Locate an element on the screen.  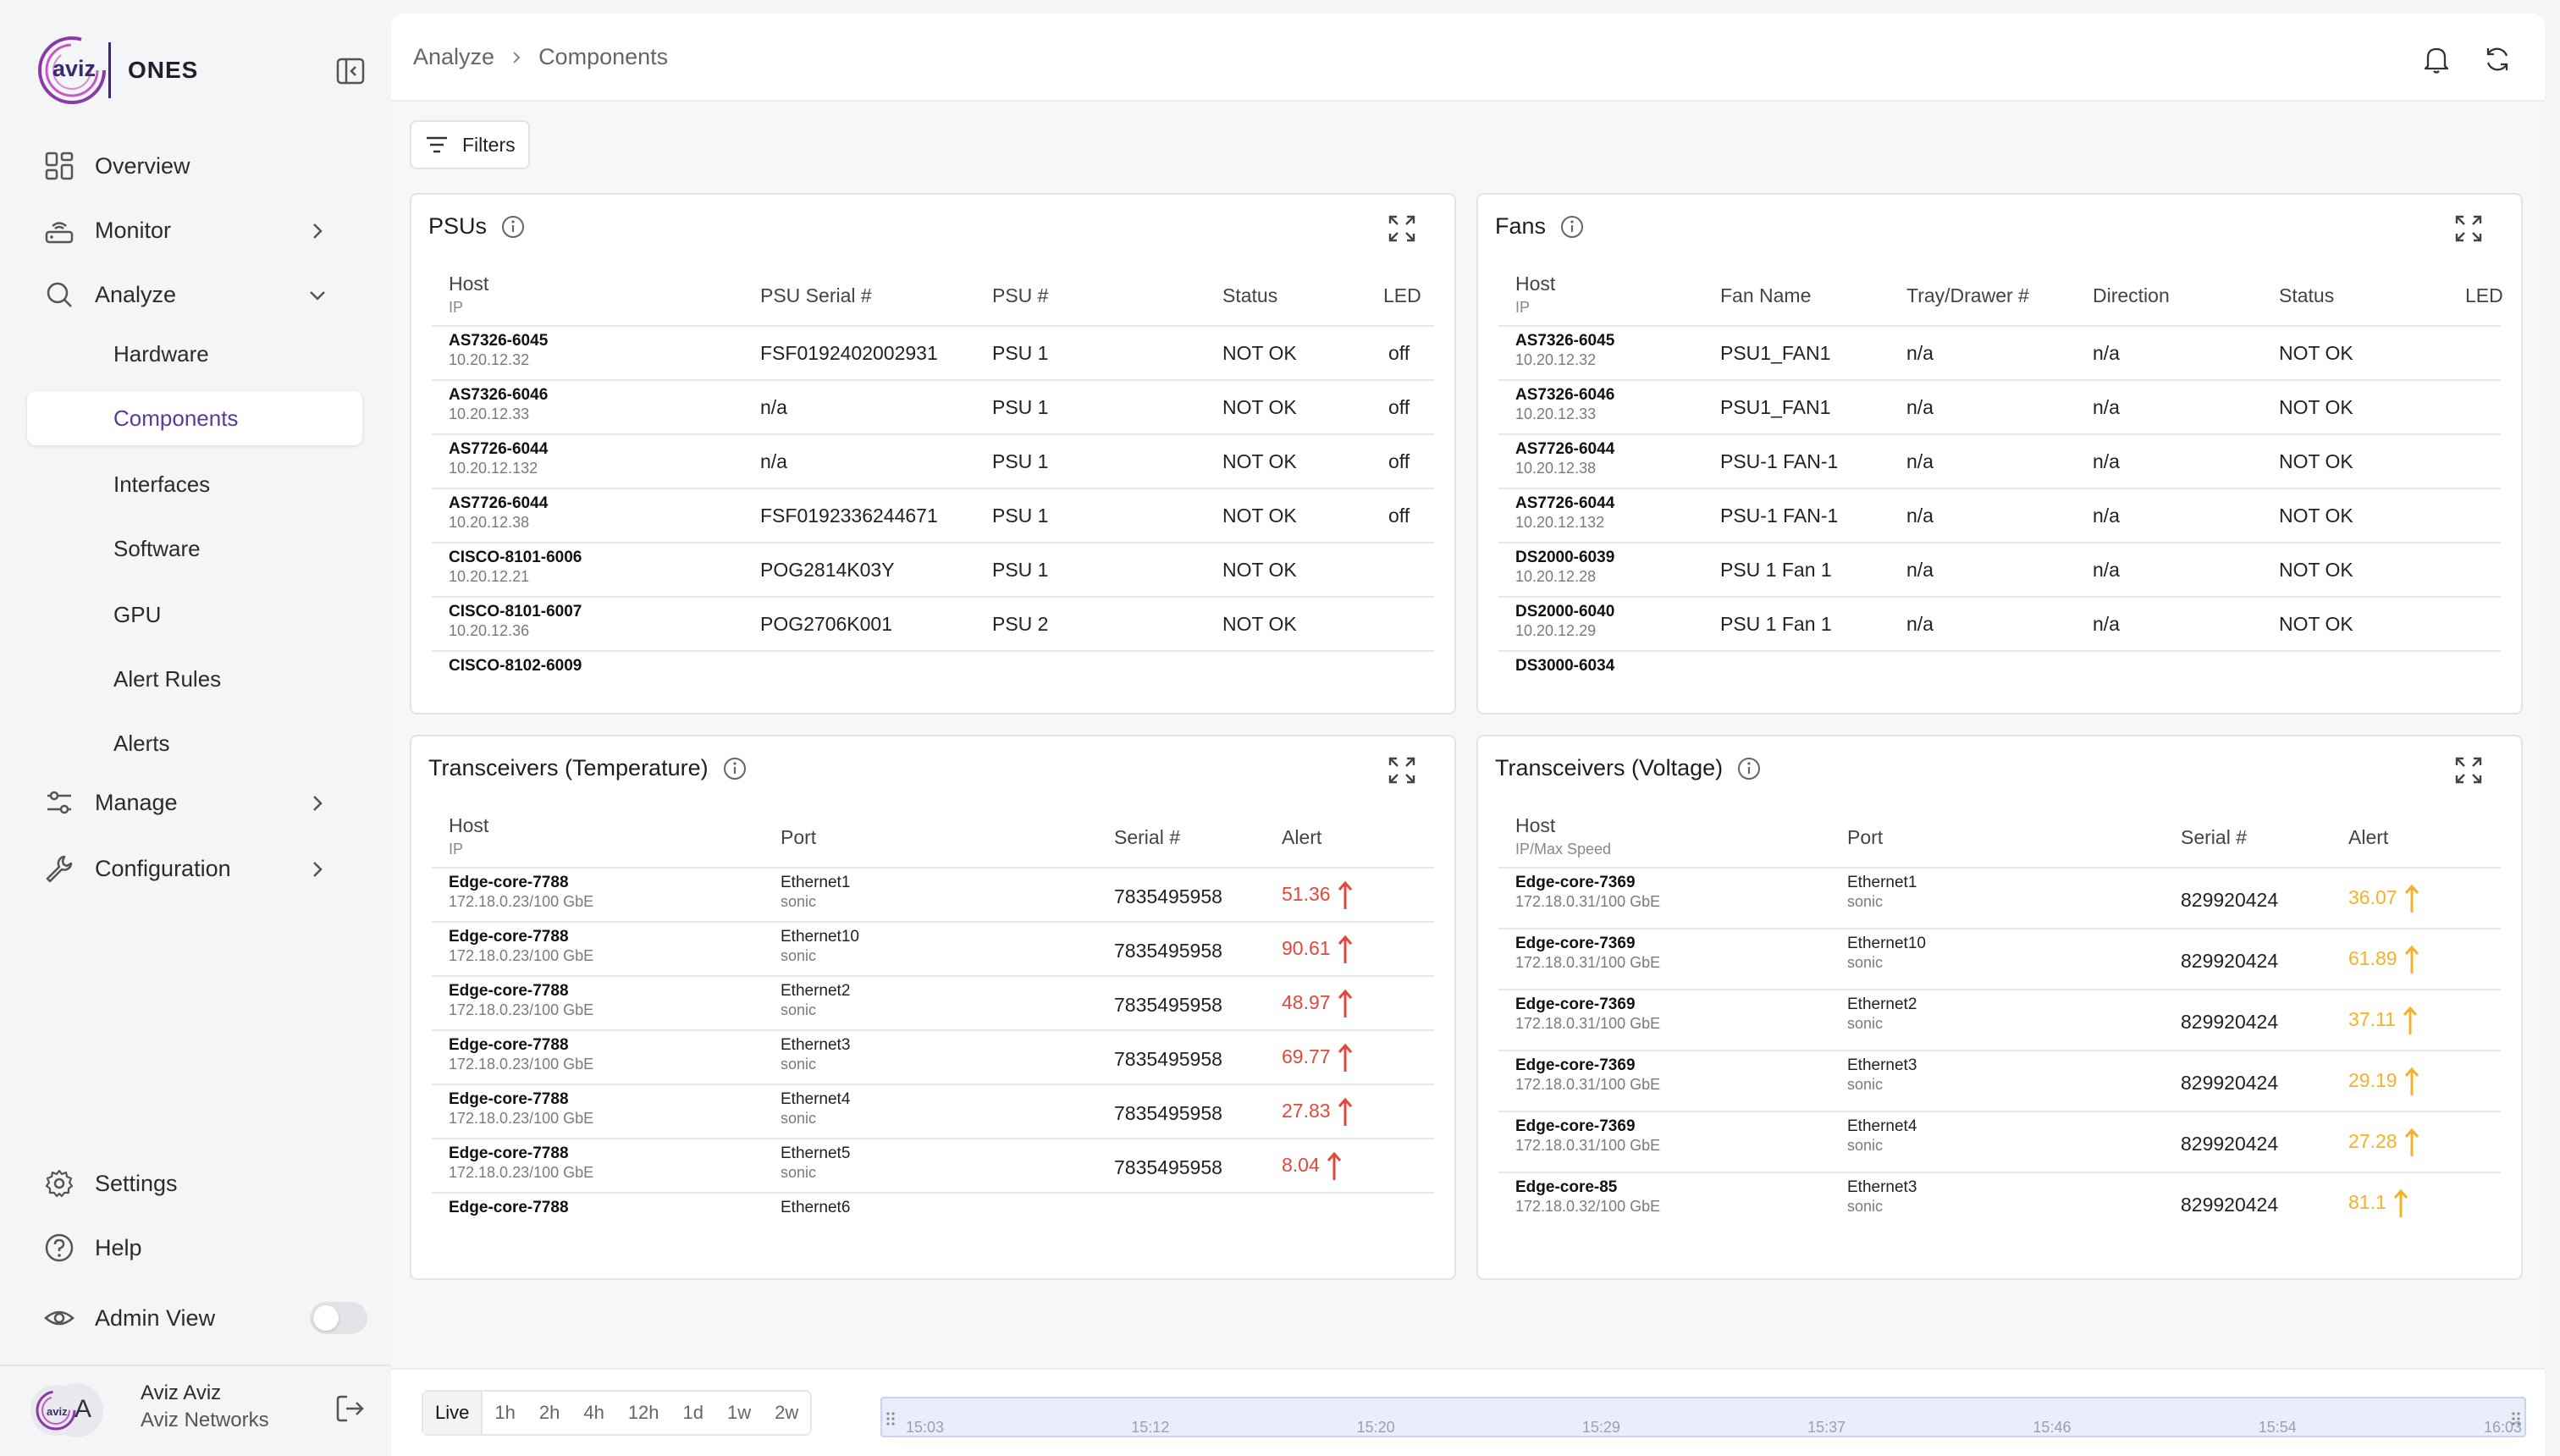
col-psu-num: PSU # is located at coordinates (1020, 295).